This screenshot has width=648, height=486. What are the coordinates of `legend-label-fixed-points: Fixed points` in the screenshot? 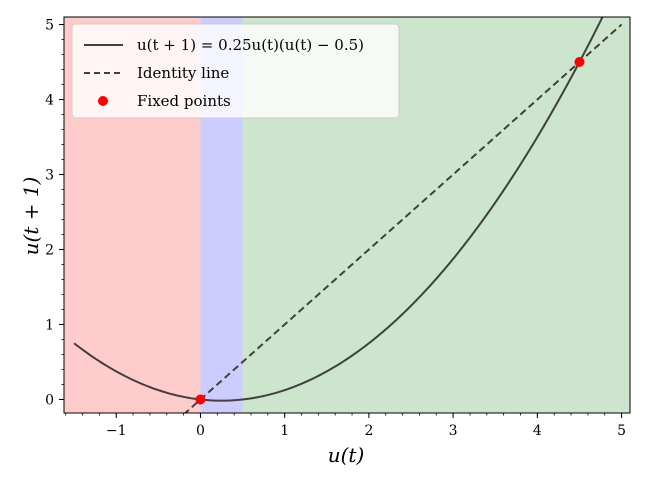 It's located at (184, 101).